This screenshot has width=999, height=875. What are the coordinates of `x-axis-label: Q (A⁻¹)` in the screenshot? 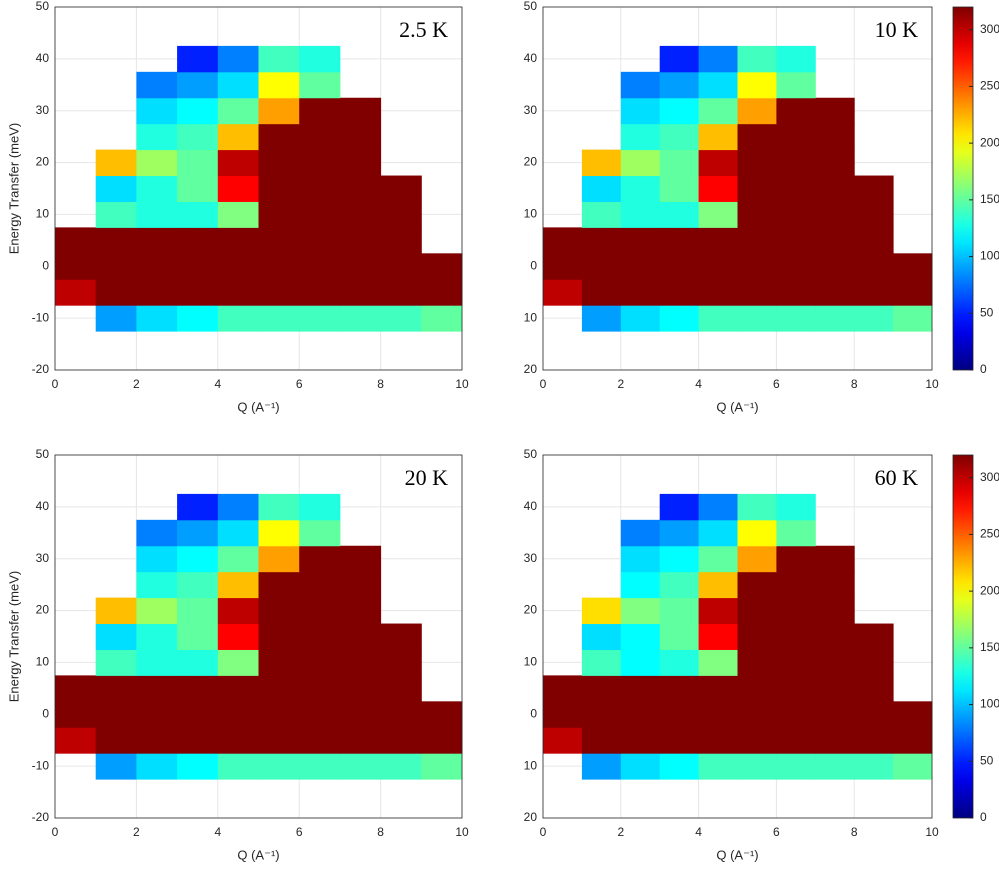 It's located at (258, 406).